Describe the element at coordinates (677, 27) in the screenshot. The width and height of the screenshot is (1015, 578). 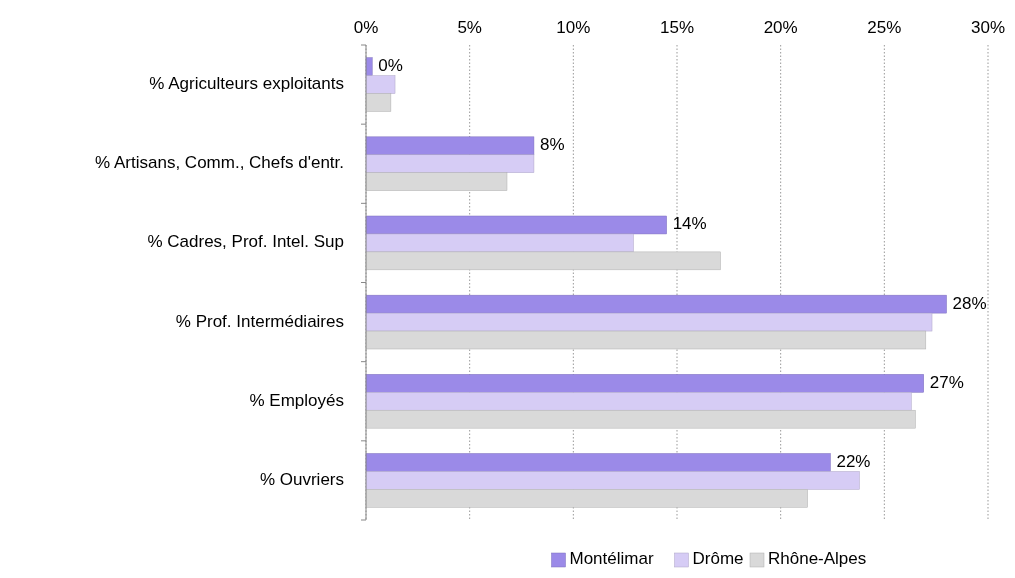
I see `x-tick-label: 15%` at that location.